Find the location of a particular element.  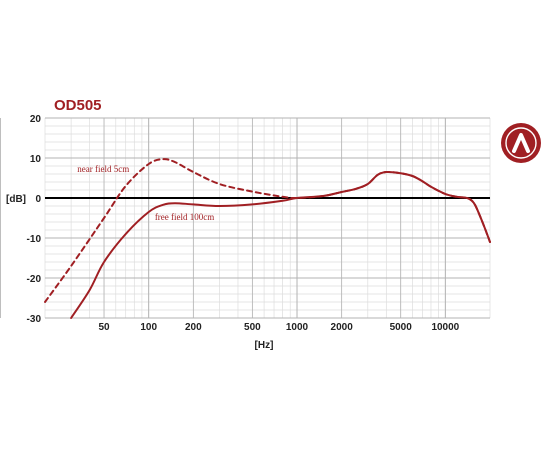

x-tick-label: 10000 is located at coordinates (445, 327).